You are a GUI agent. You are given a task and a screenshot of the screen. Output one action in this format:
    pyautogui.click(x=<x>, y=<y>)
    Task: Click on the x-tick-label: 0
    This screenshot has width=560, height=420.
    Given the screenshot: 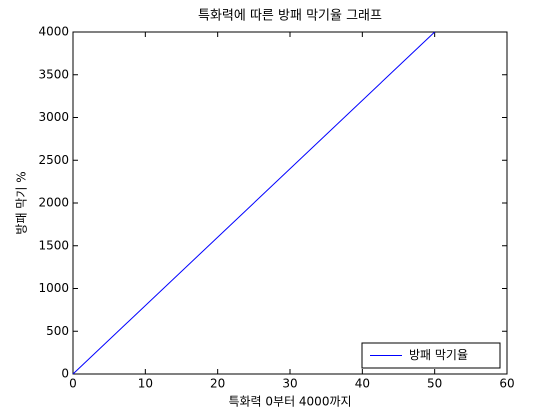 What is the action you would take?
    pyautogui.click(x=73, y=384)
    